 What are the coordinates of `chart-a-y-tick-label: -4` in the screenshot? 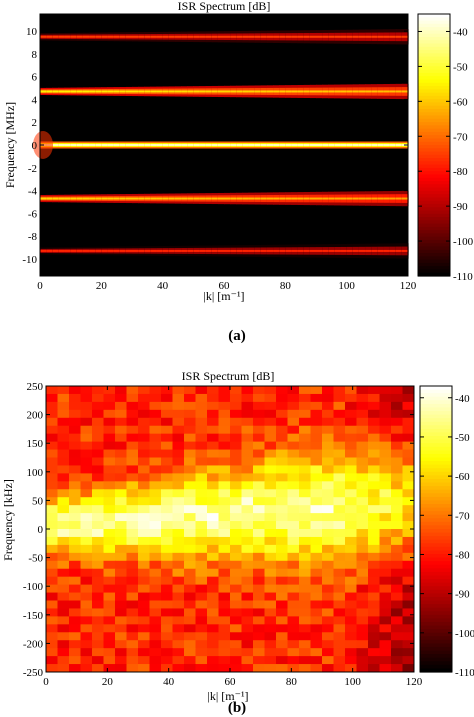 It's located at (33, 192).